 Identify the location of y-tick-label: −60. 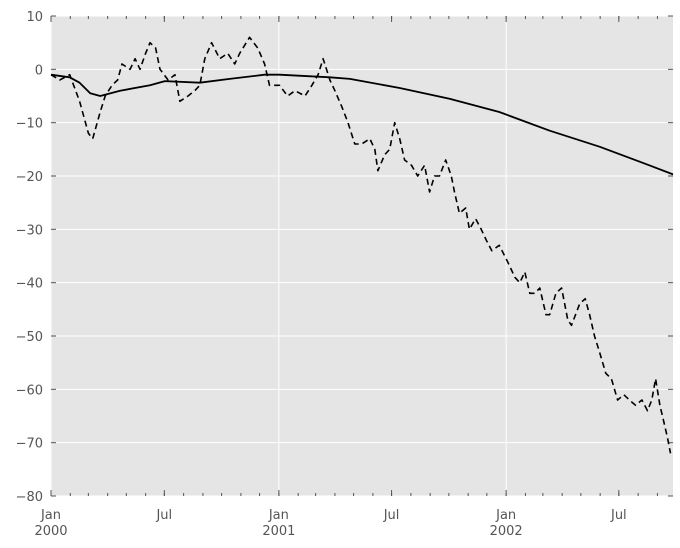
(29, 390).